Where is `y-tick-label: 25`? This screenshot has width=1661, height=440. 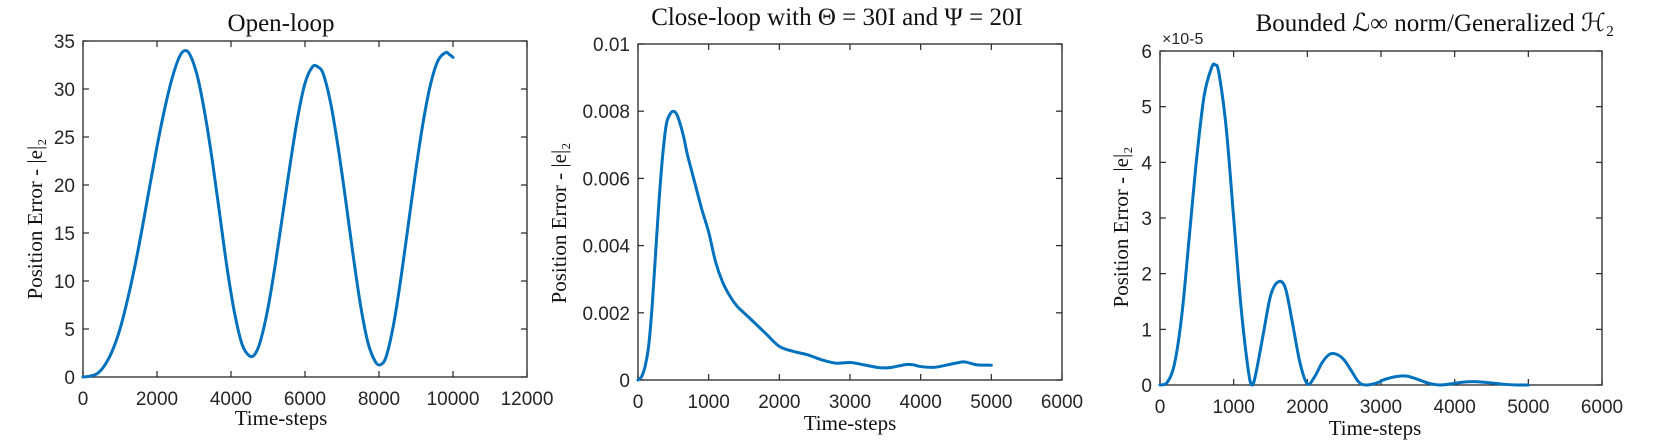 y-tick-label: 25 is located at coordinates (64, 138).